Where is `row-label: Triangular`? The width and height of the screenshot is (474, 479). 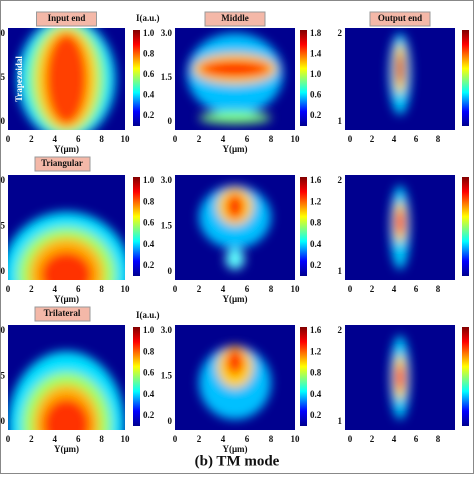 row-label: Triangular is located at coordinates (62, 163).